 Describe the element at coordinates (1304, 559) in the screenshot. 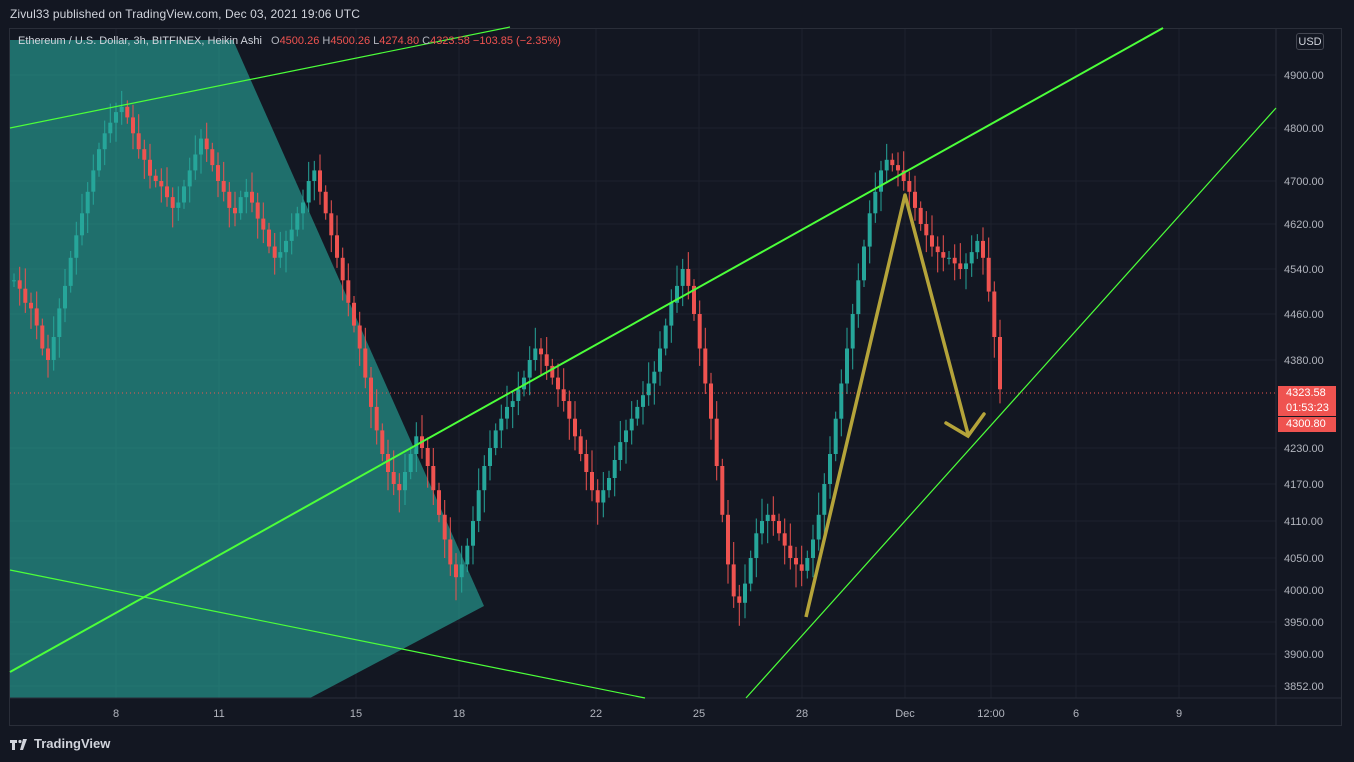

I see `y-tick-label: 4050.00` at that location.